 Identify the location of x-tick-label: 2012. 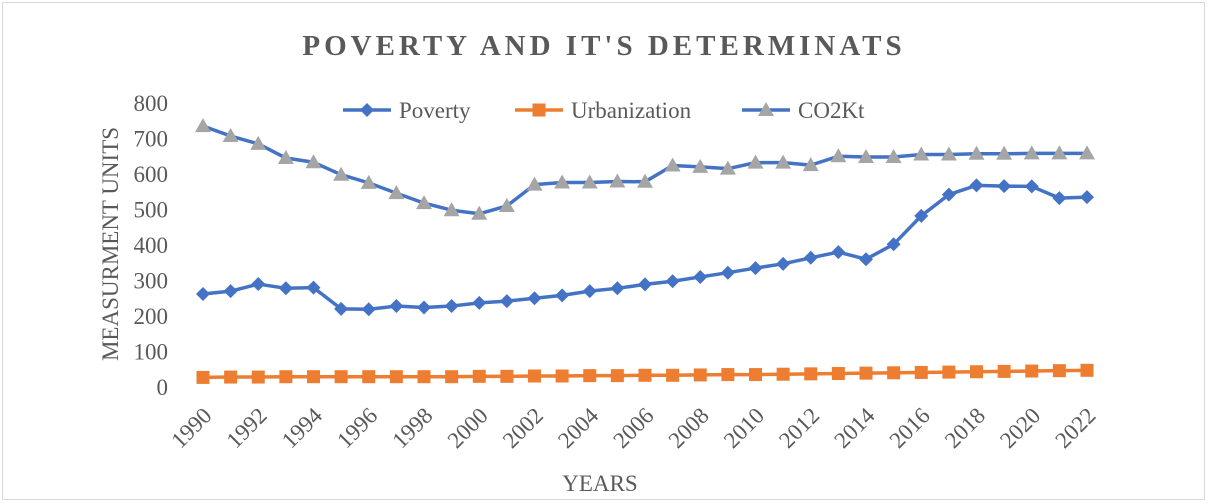
(799, 428).